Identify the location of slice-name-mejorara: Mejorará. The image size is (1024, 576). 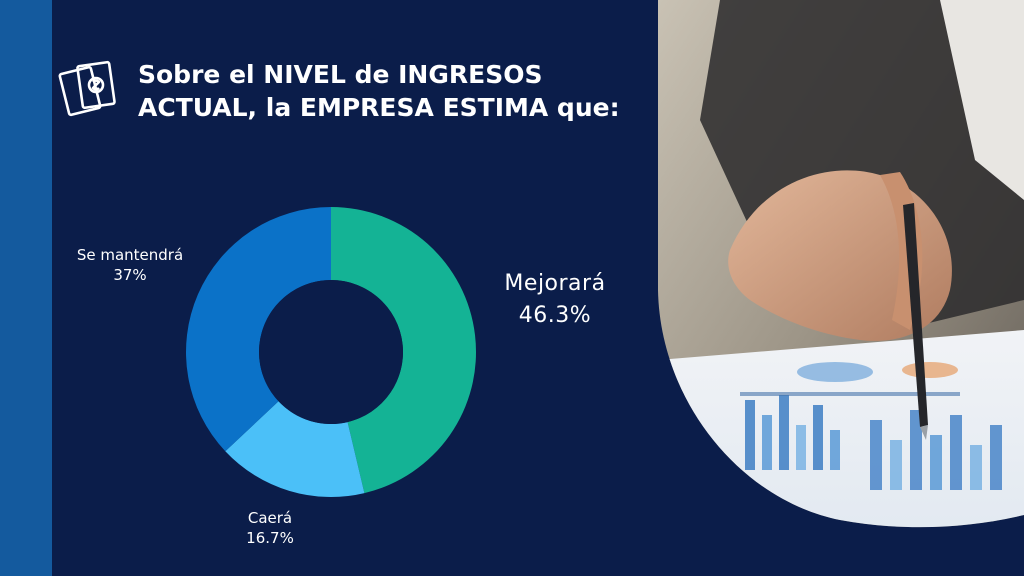
(555, 283).